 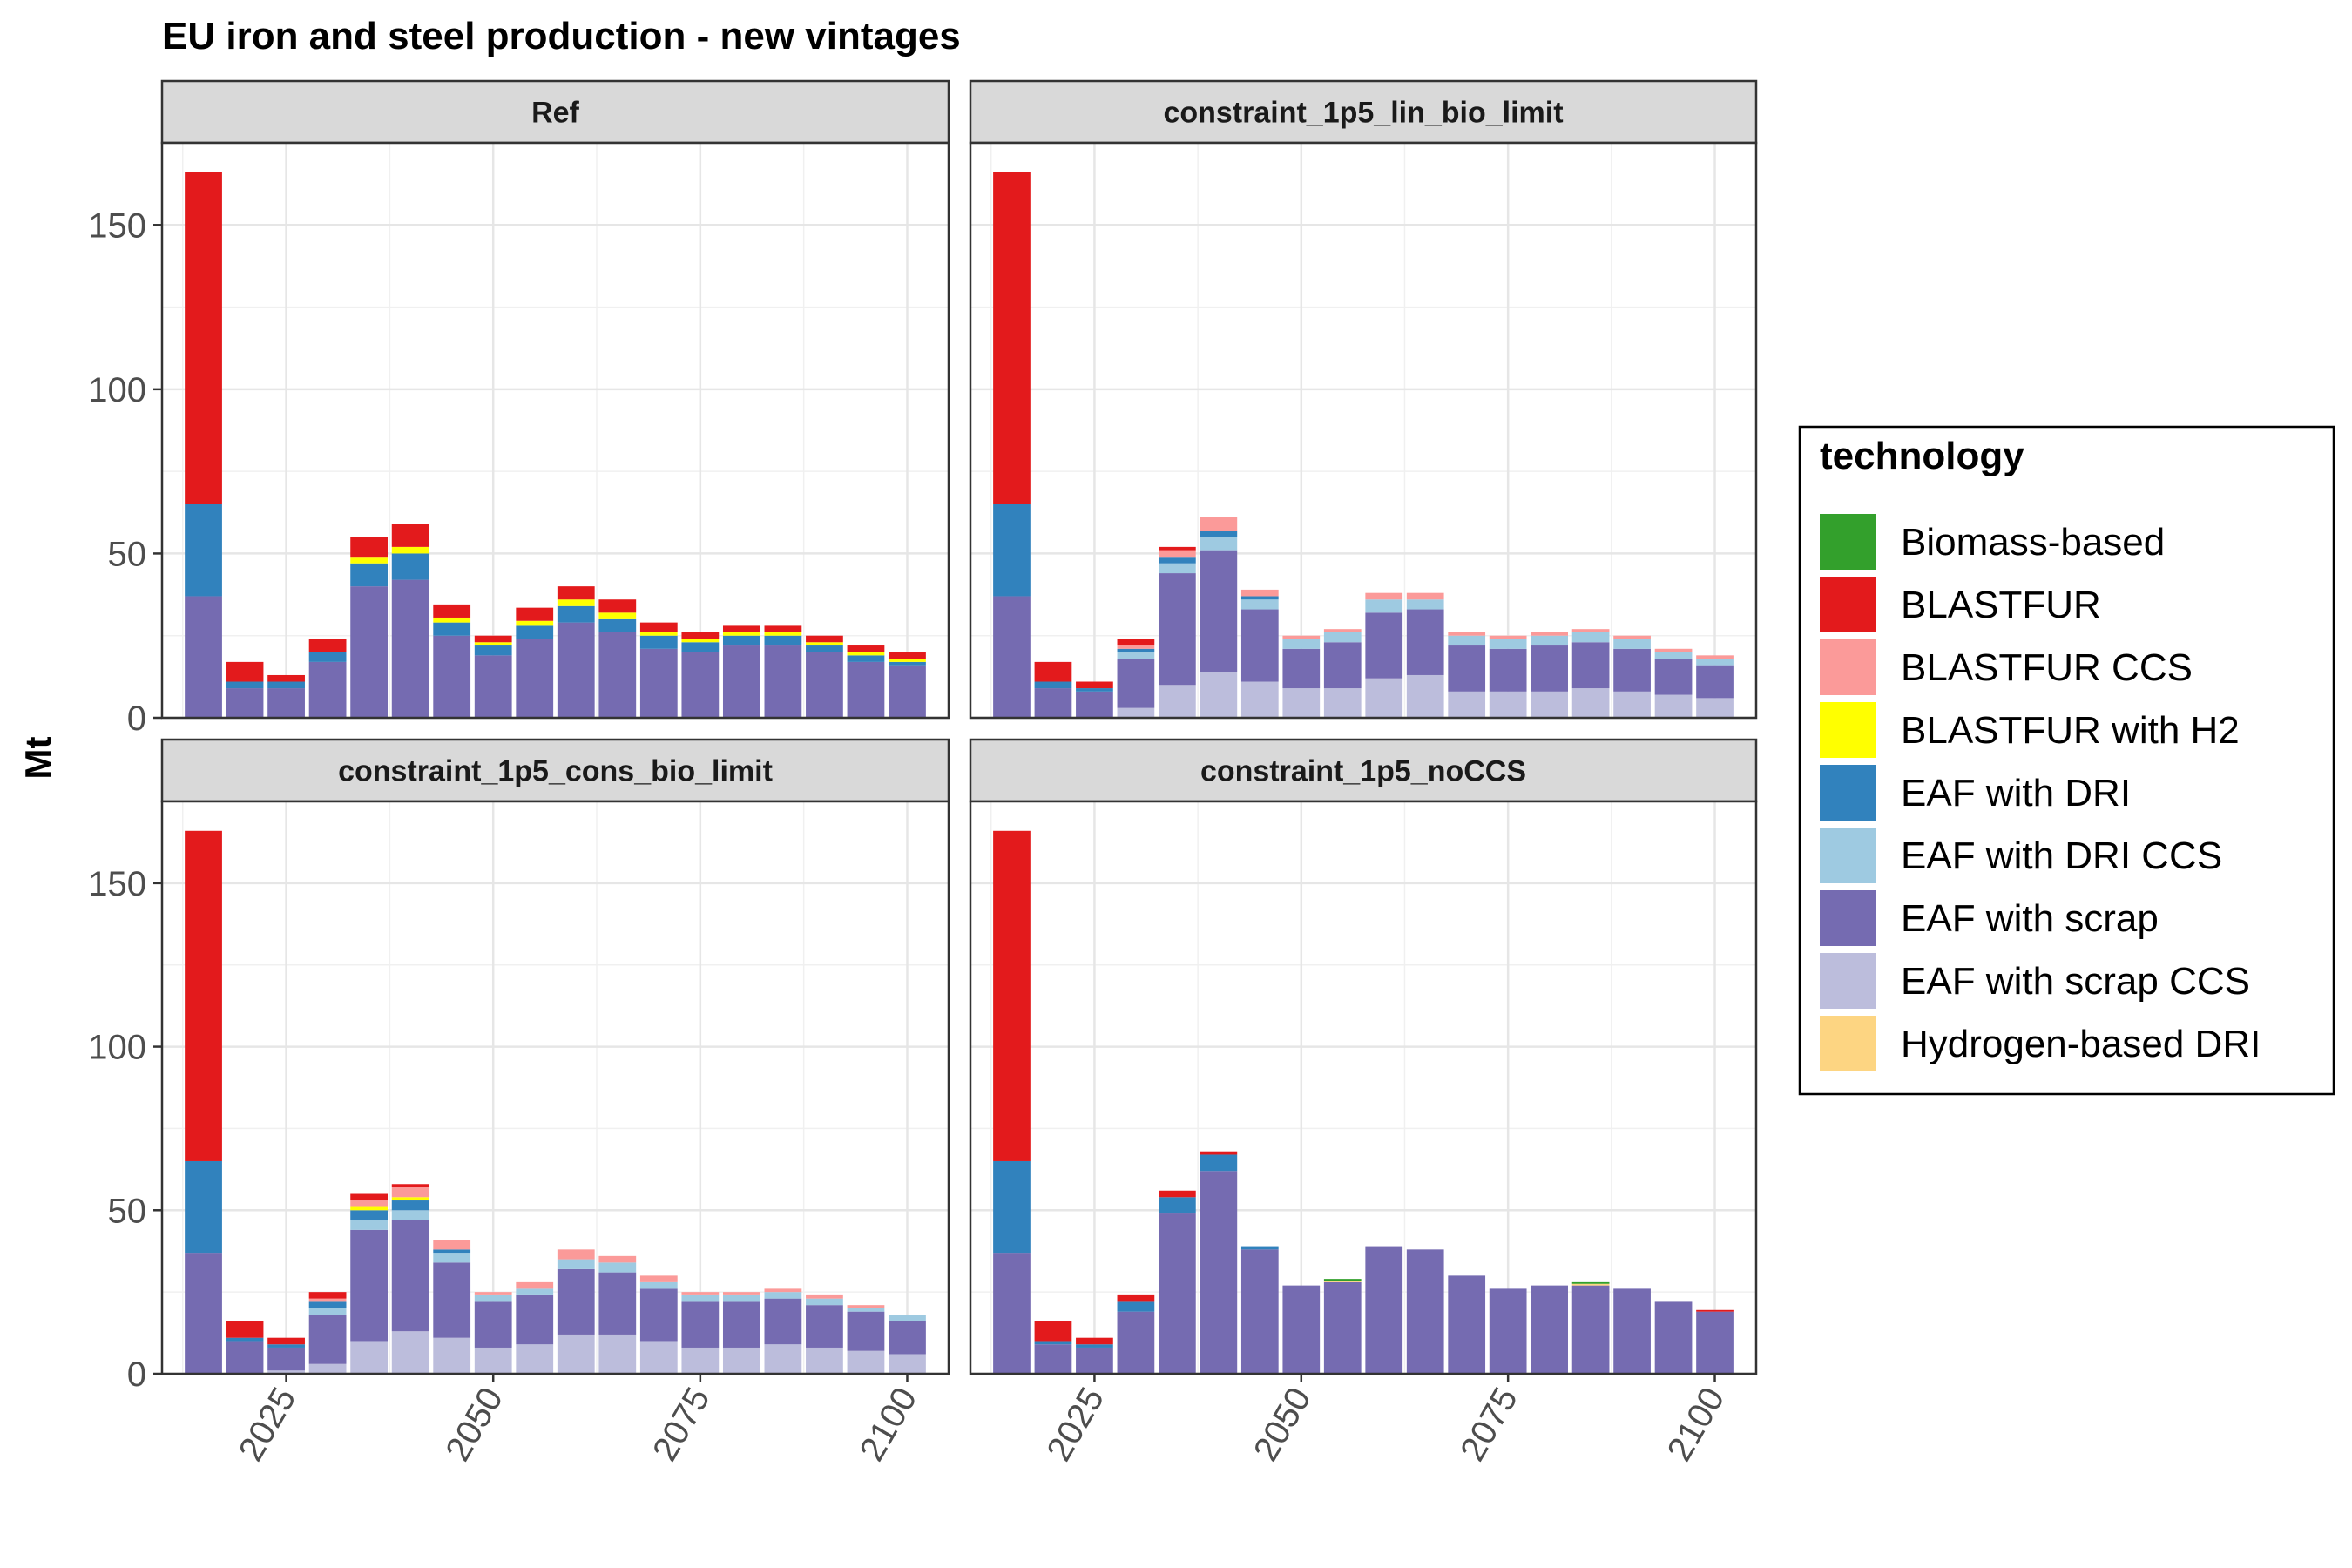 What do you see at coordinates (783, 1295) in the screenshot?
I see `bar-segment-driccs-2085` at bounding box center [783, 1295].